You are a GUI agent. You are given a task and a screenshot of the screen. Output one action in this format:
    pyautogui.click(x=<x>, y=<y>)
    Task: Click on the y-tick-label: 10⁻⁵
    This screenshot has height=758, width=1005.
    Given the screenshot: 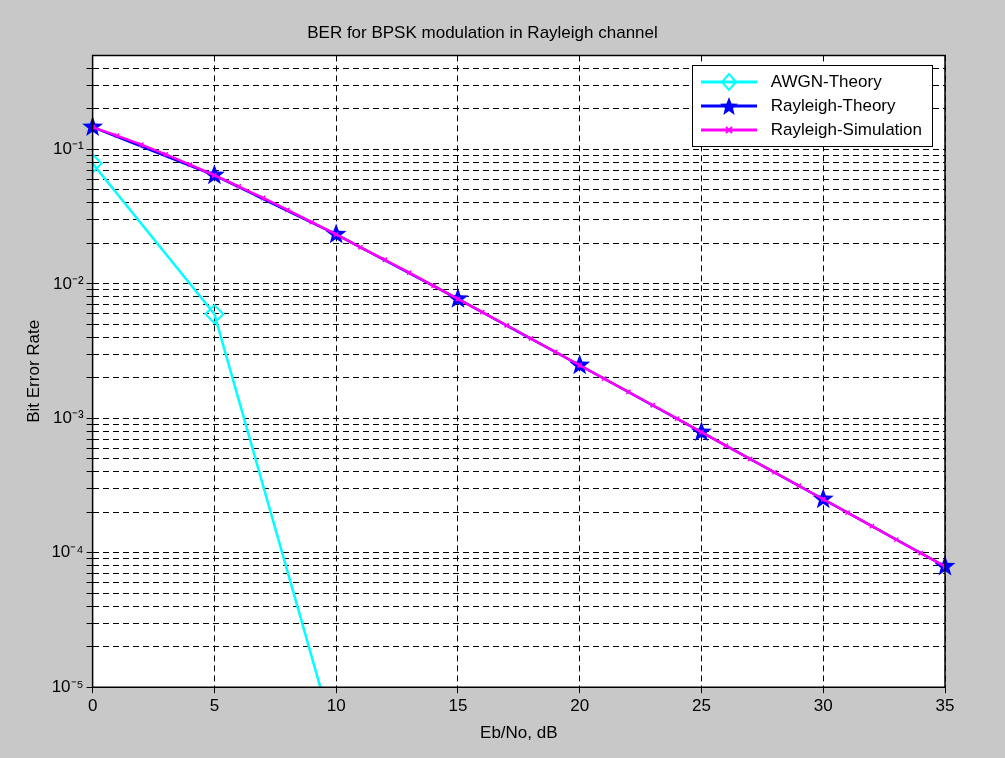 What is the action you would take?
    pyautogui.click(x=67, y=686)
    